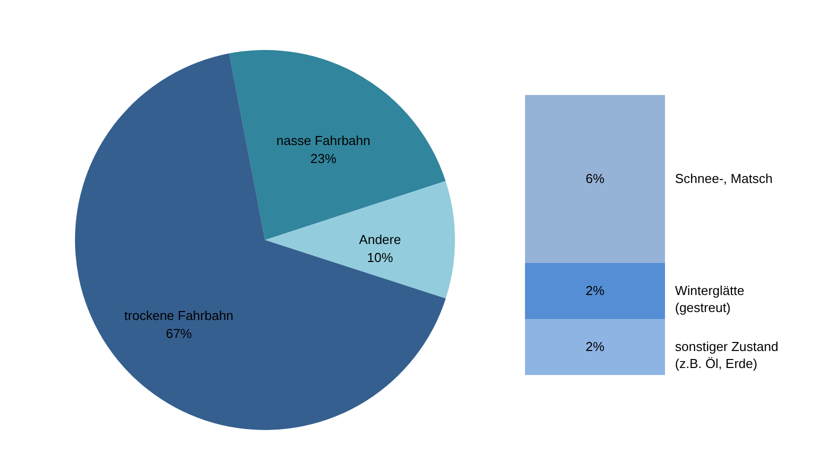 This screenshot has width=827, height=474. I want to click on series-label: sonstiger Zustand (z.B. Öl, Erde), so click(726, 355).